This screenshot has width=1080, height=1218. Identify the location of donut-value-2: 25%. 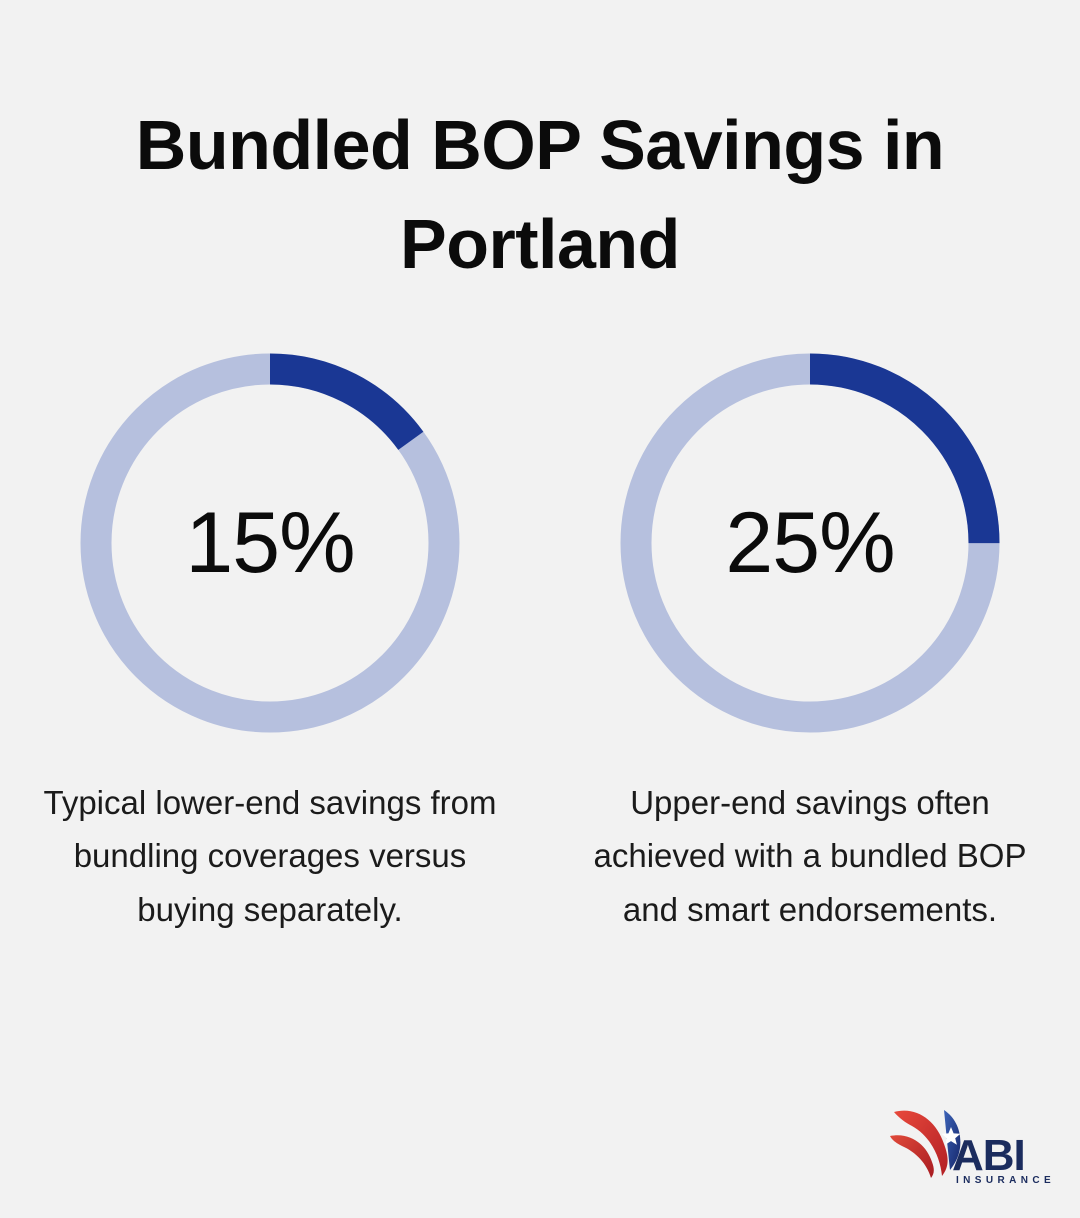
(810, 542).